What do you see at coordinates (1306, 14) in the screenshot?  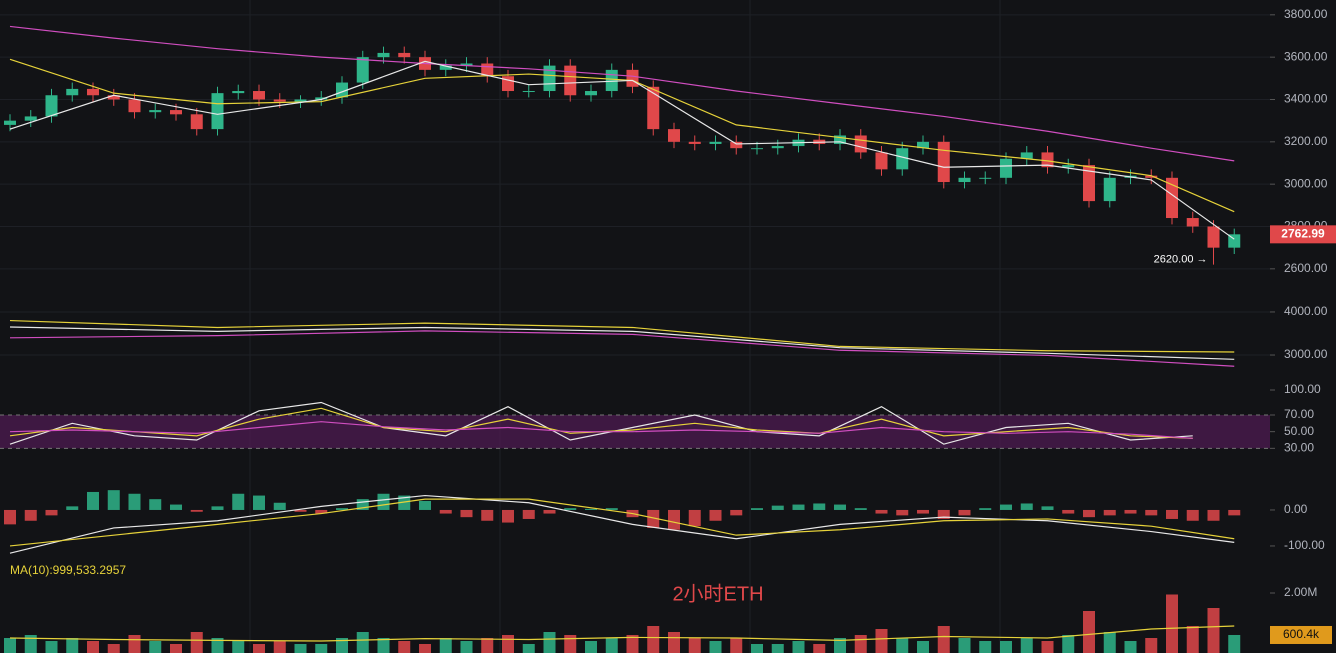 I see `y-tick-label: 3800.00` at bounding box center [1306, 14].